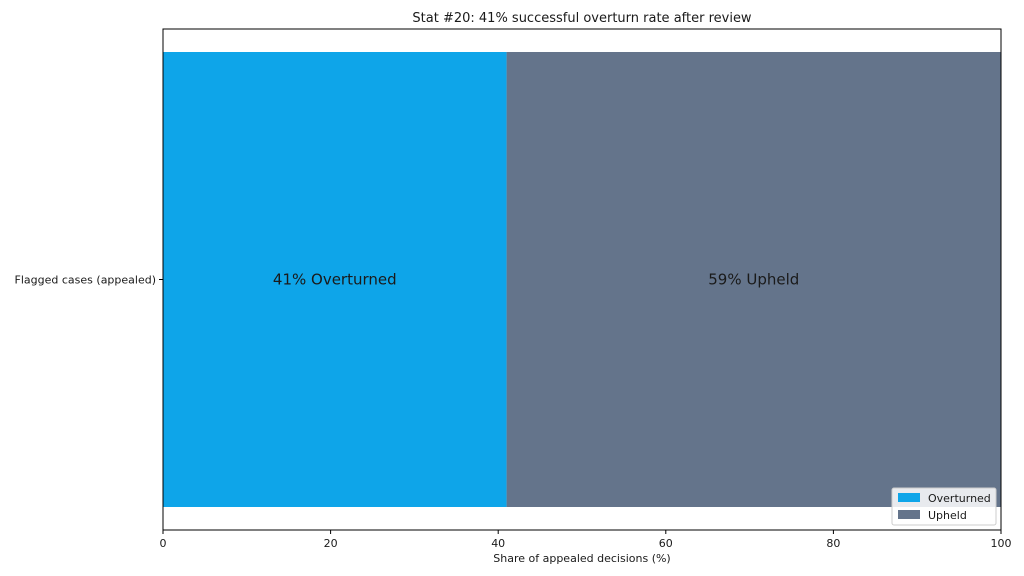 This screenshot has height=576, width=1024. I want to click on y-axis-ticks: Flagged cases (appealed), so click(89, 280).